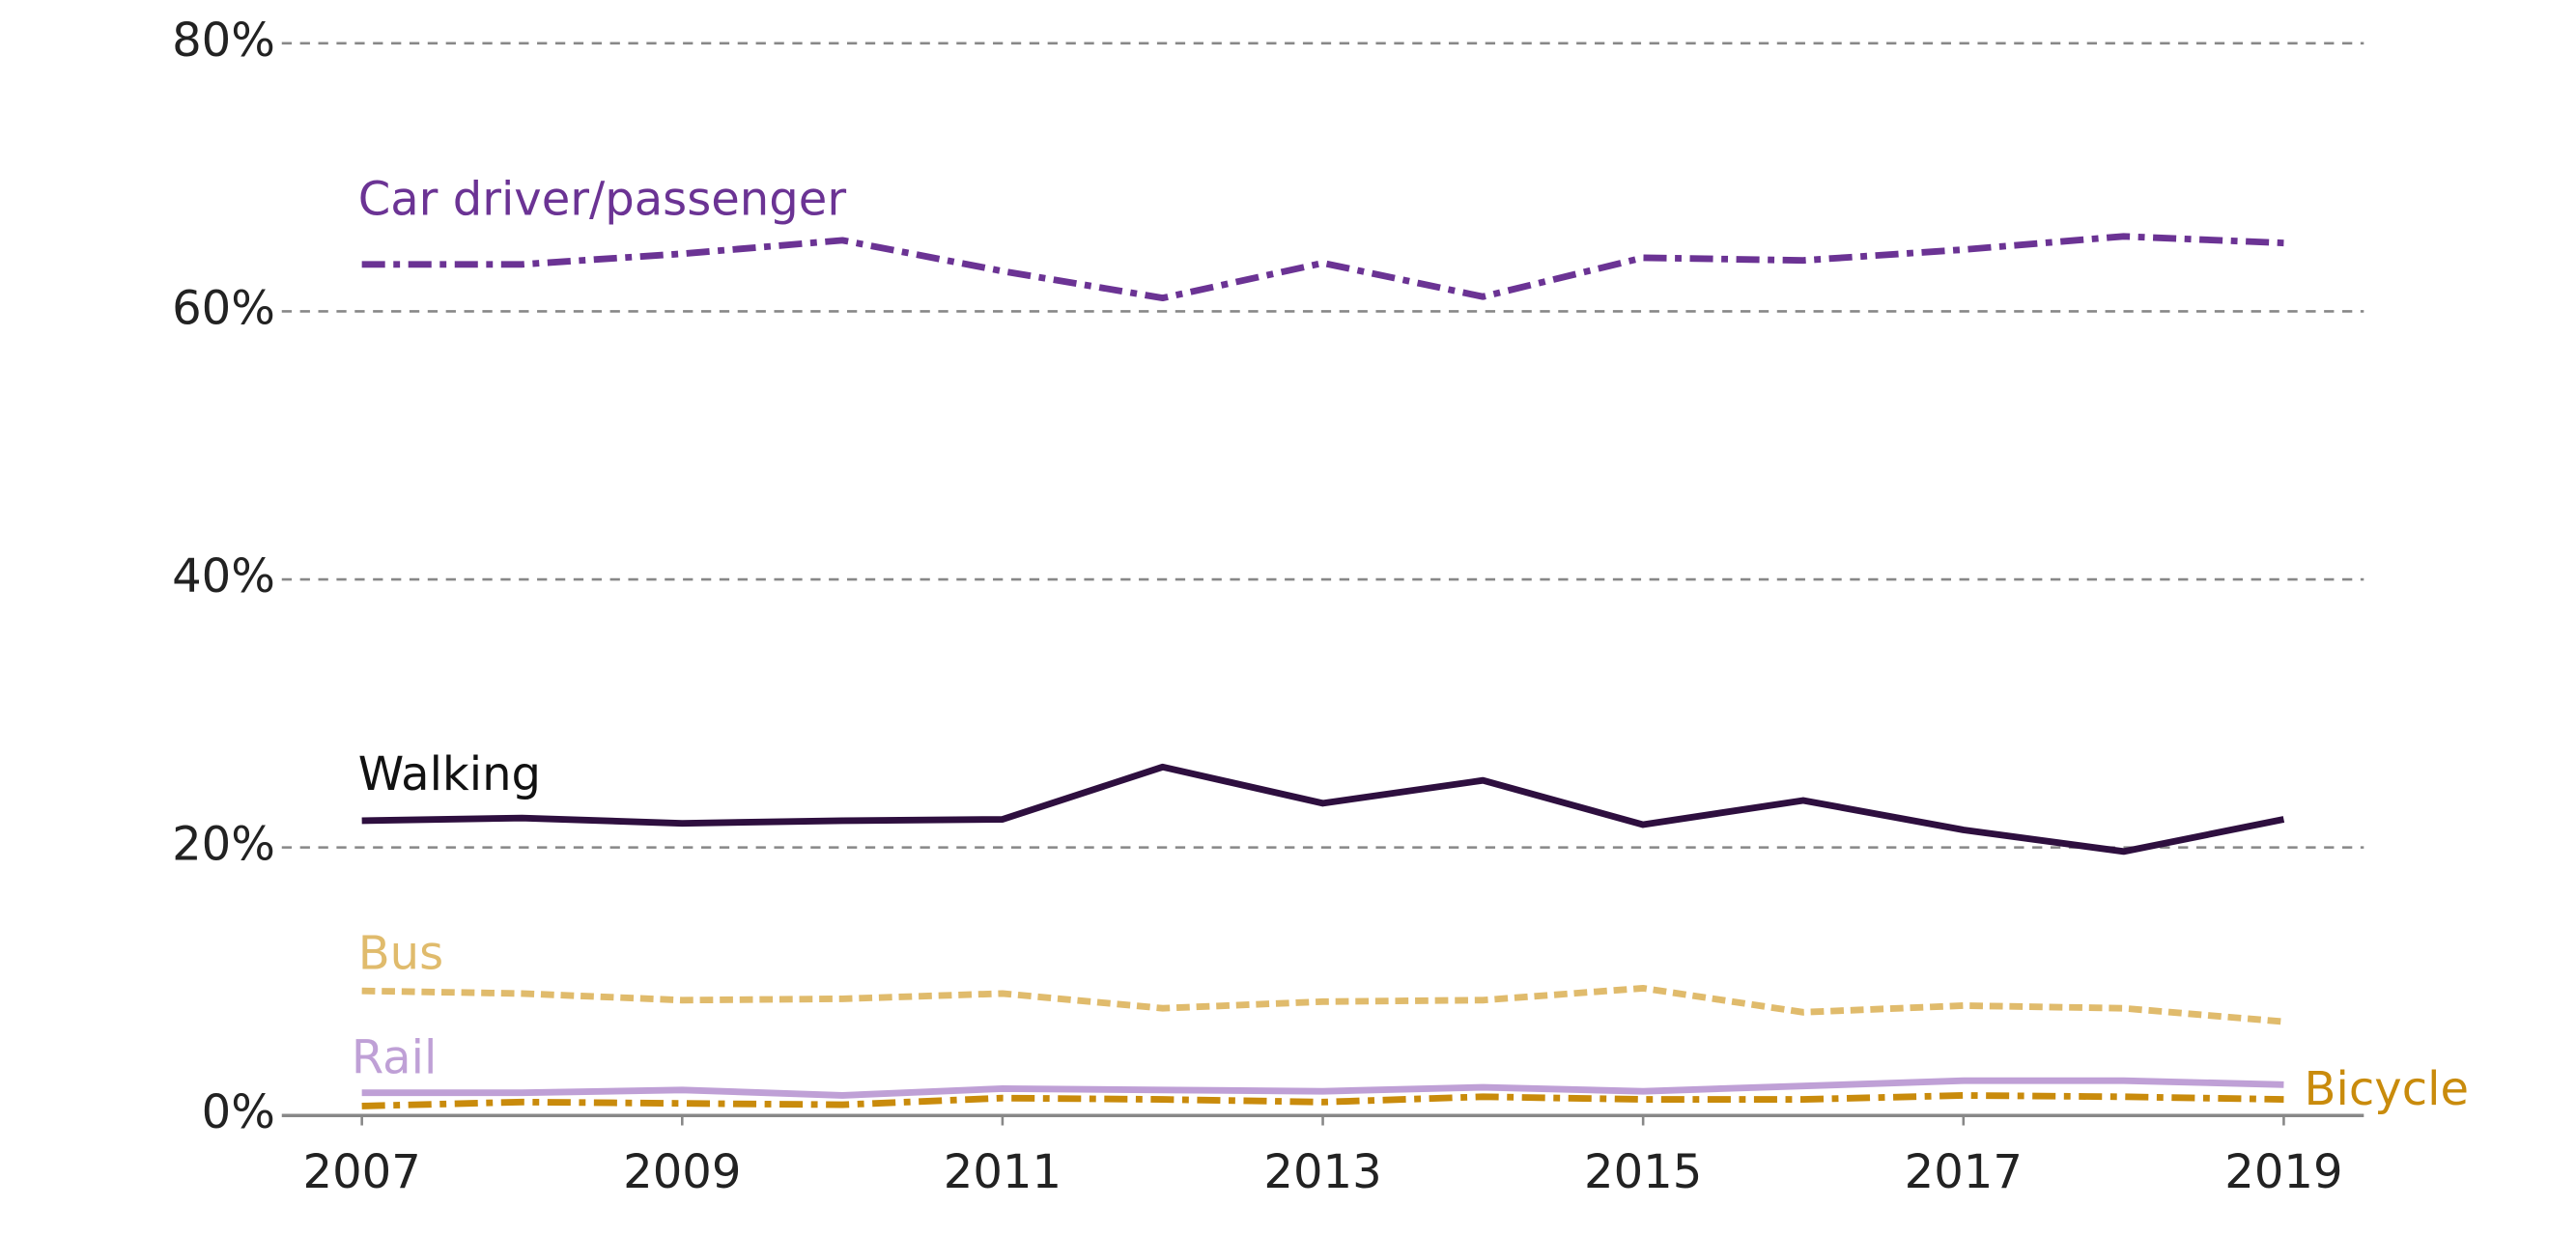 This screenshot has width=2576, height=1235. What do you see at coordinates (223, 845) in the screenshot?
I see `y-tick-label: 20%` at bounding box center [223, 845].